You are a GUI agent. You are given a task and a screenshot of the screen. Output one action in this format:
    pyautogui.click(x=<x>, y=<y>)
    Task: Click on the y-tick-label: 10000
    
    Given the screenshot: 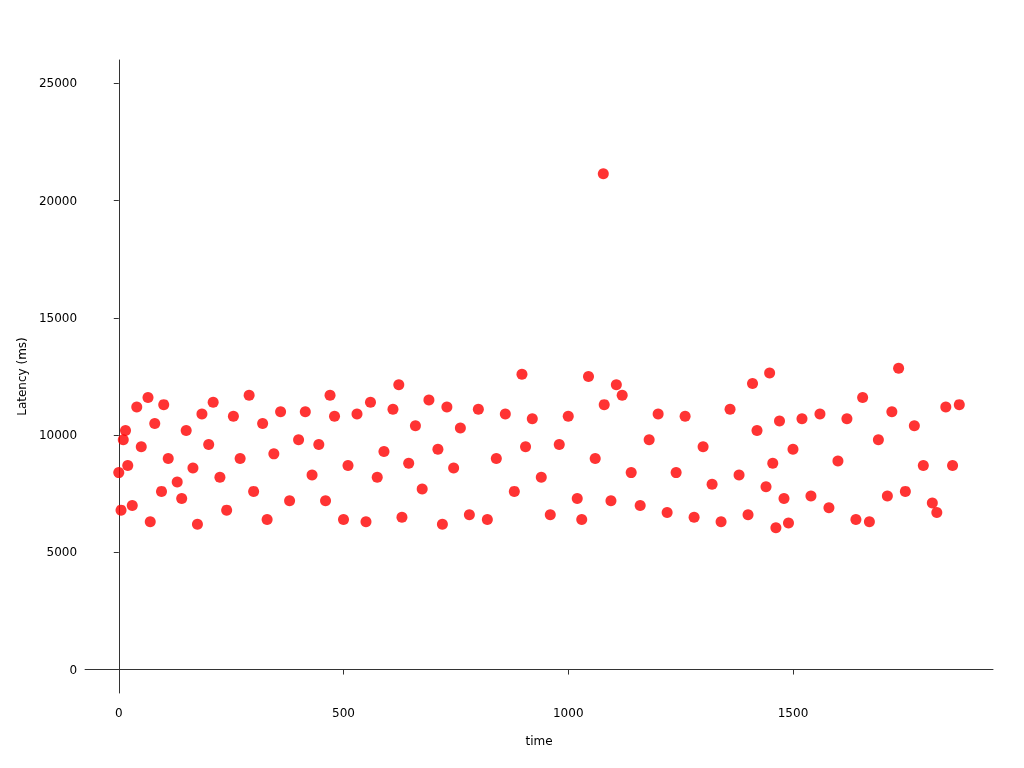 What is the action you would take?
    pyautogui.click(x=58, y=435)
    